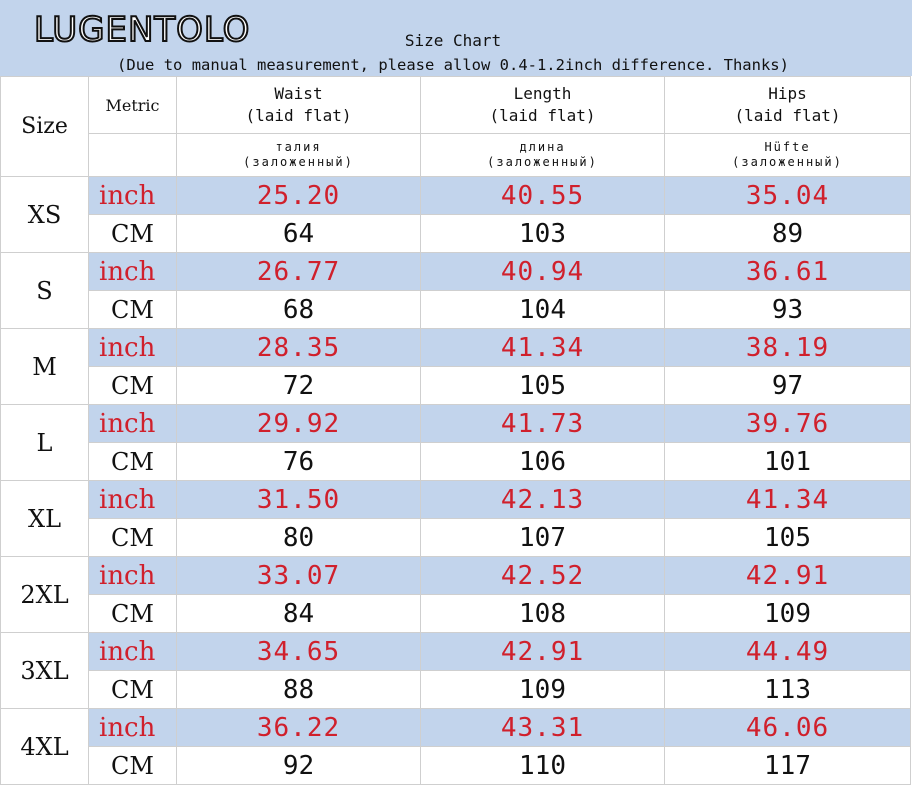 The height and width of the screenshot is (800, 912). What do you see at coordinates (542, 765) in the screenshot?
I see `cm-value: 110` at bounding box center [542, 765].